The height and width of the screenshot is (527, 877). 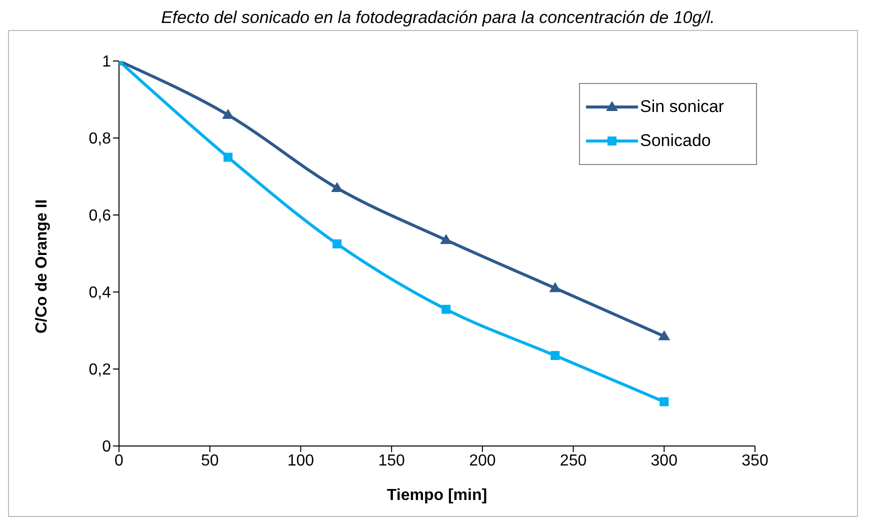 What do you see at coordinates (107, 62) in the screenshot?
I see `y-tick-label: 1` at bounding box center [107, 62].